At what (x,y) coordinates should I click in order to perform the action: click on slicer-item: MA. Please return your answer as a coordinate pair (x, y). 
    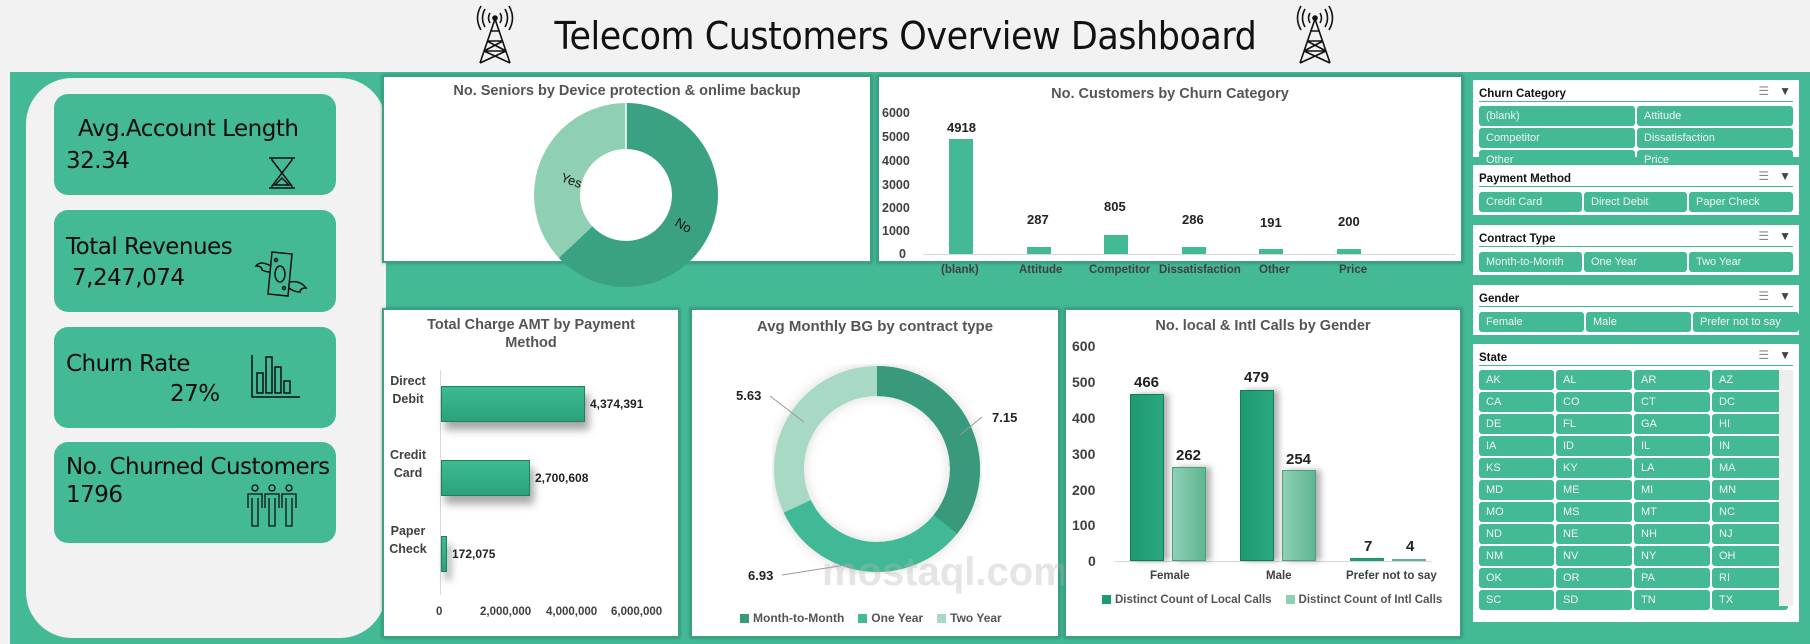
    Looking at the image, I should click on (1750, 468).